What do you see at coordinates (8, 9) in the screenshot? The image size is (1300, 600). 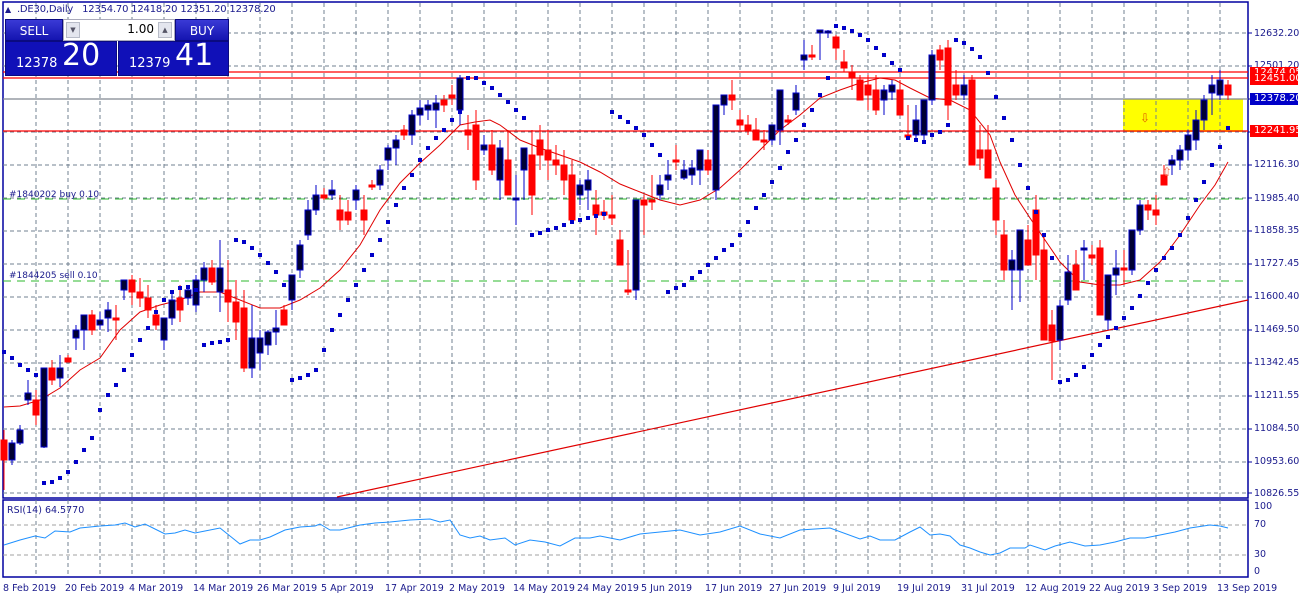 I see `collapse-triangle-icon: ▲` at bounding box center [8, 9].